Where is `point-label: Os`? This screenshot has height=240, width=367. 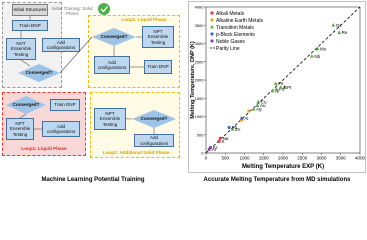 point-label: Os is located at coordinates (339, 25).